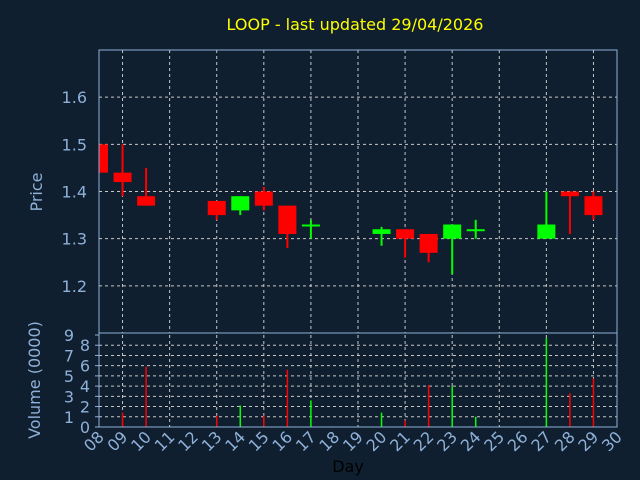  I want to click on volume-tick-label: 1, so click(69, 417).